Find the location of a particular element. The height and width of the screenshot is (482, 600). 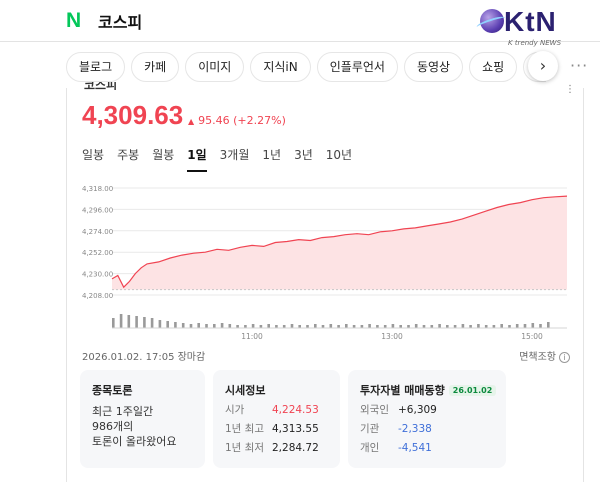

disclaimer-label: 면책조항 is located at coordinates (537, 357).